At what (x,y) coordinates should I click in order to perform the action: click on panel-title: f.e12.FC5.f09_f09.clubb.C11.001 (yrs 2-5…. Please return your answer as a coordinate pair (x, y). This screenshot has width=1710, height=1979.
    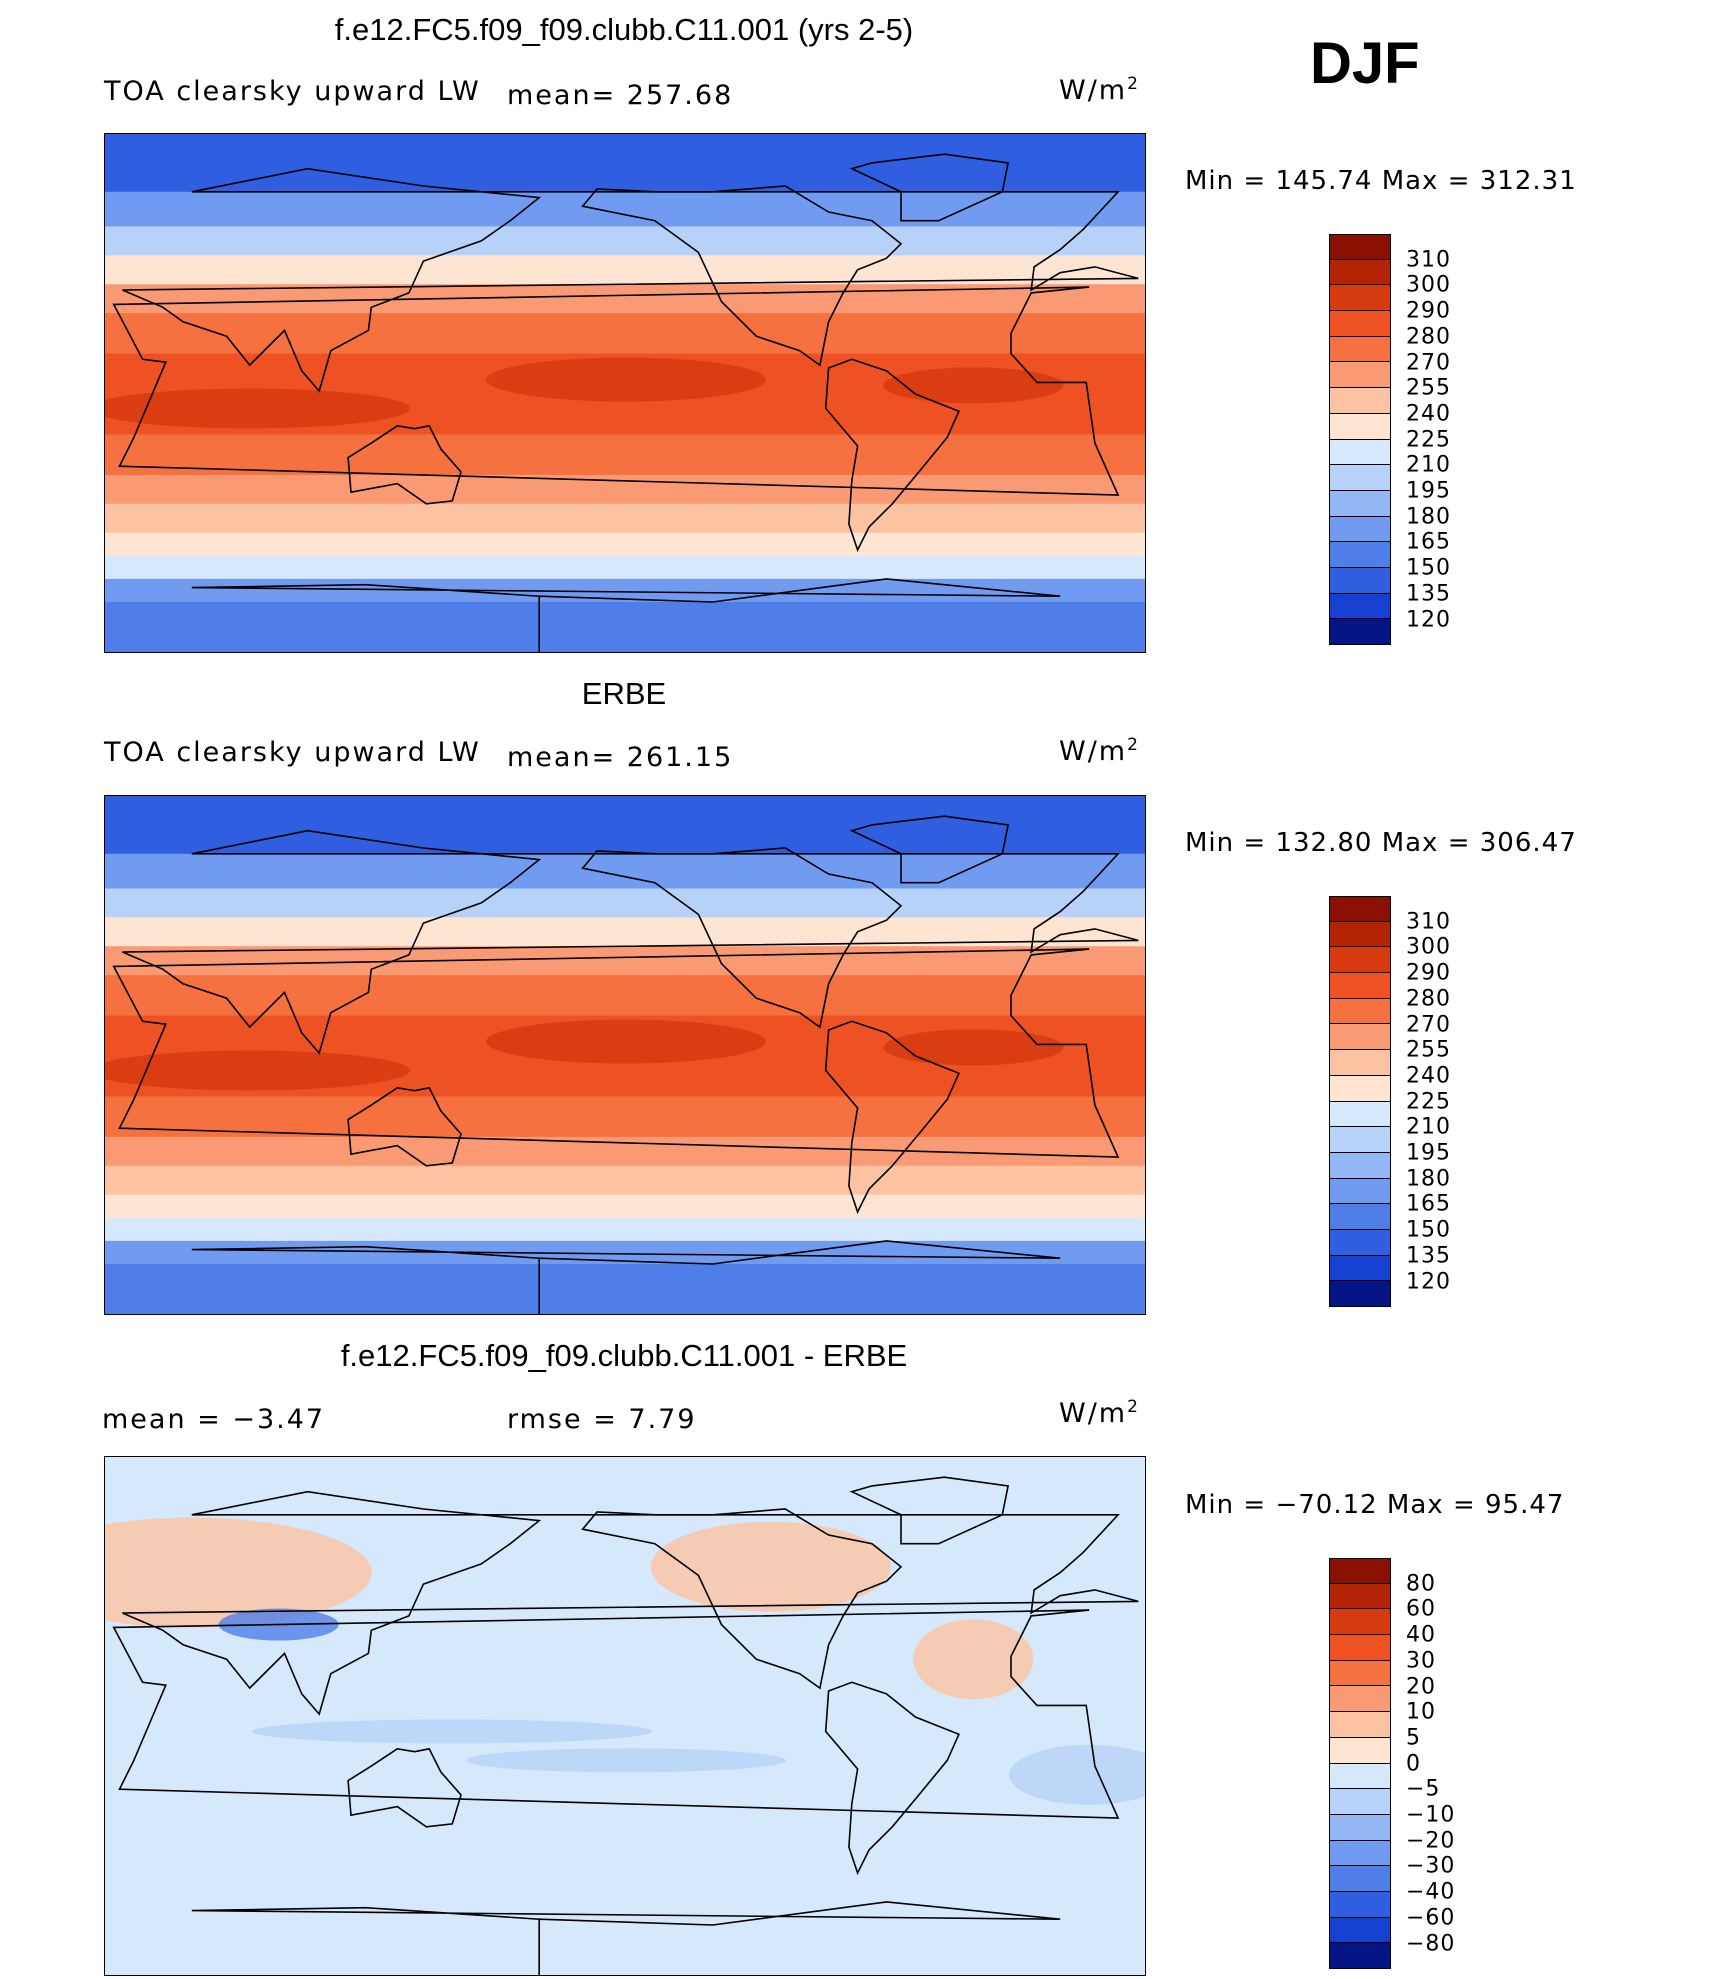
    Looking at the image, I should click on (624, 29).